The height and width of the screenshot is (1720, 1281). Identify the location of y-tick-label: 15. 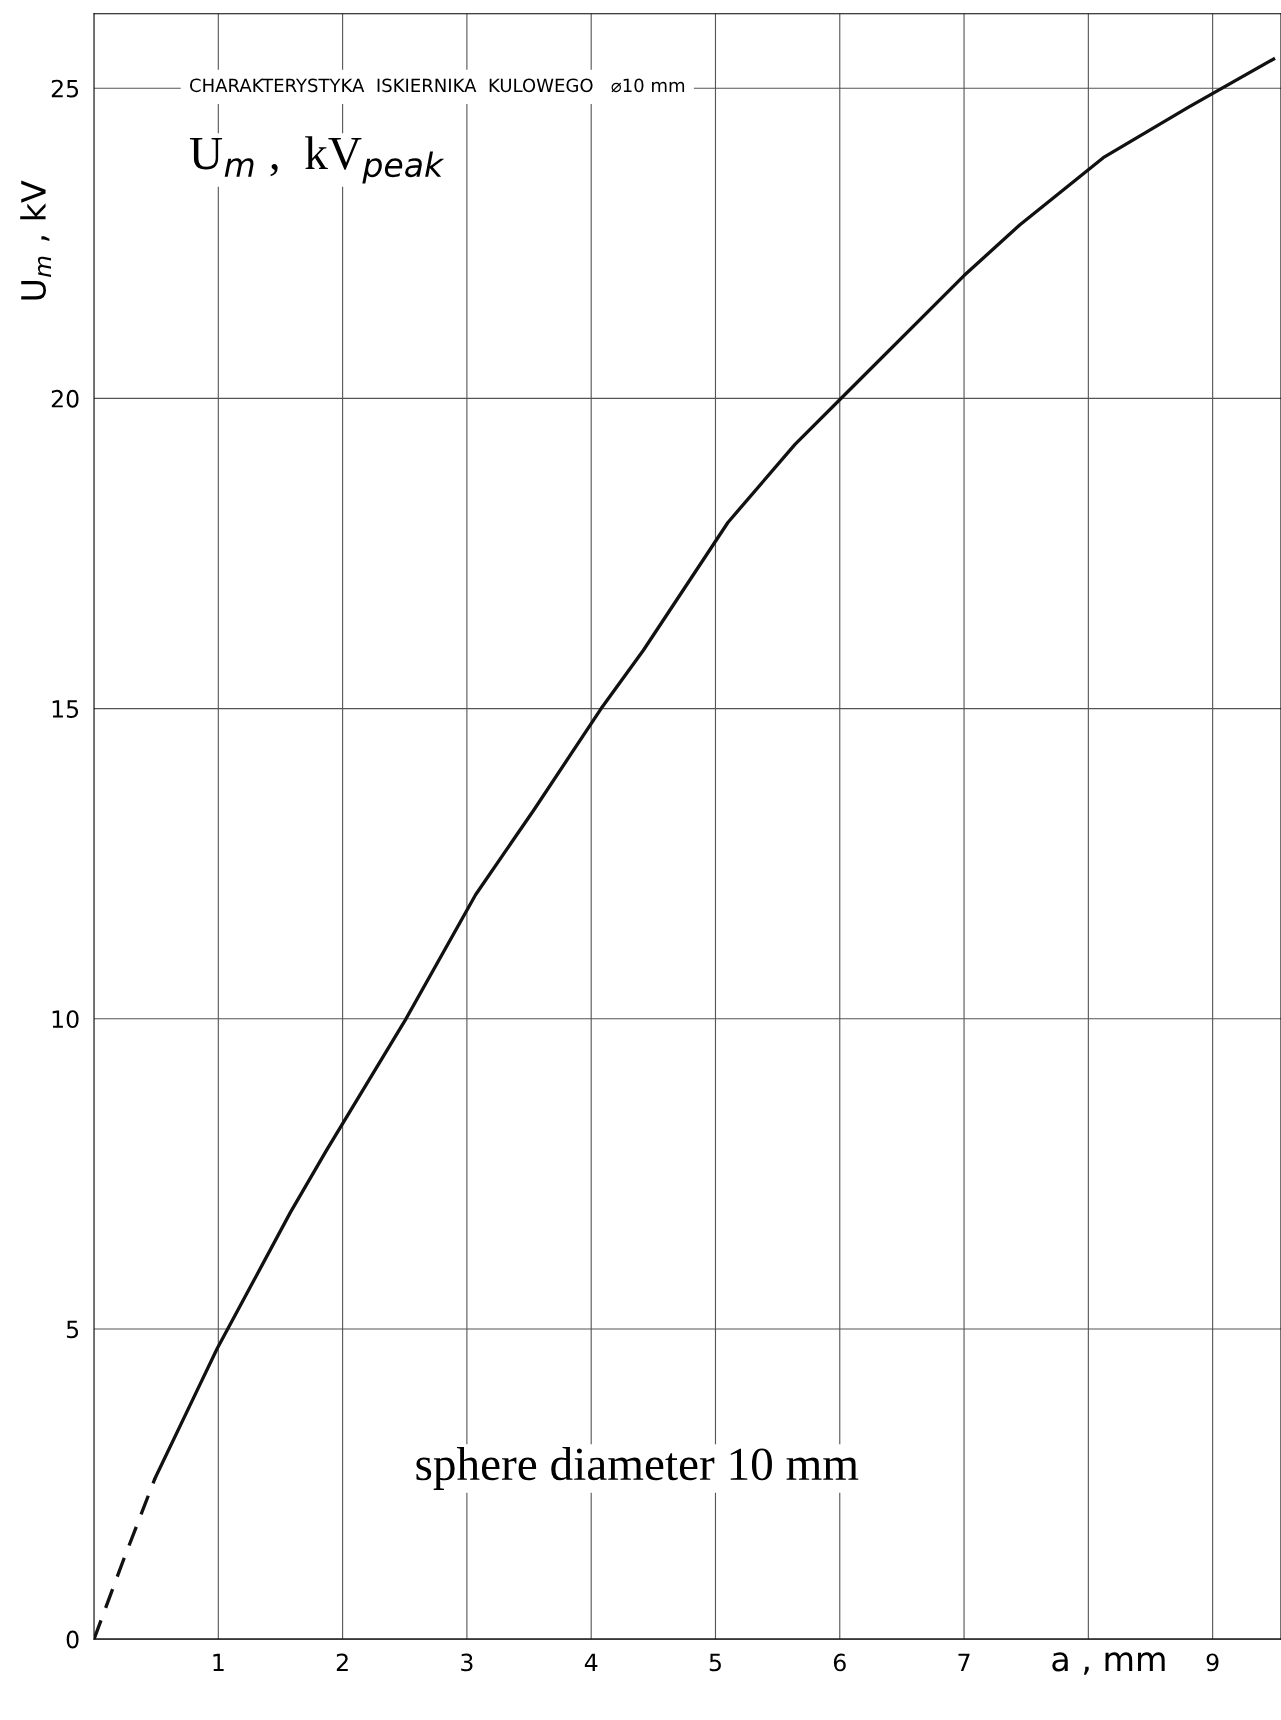
(65, 709).